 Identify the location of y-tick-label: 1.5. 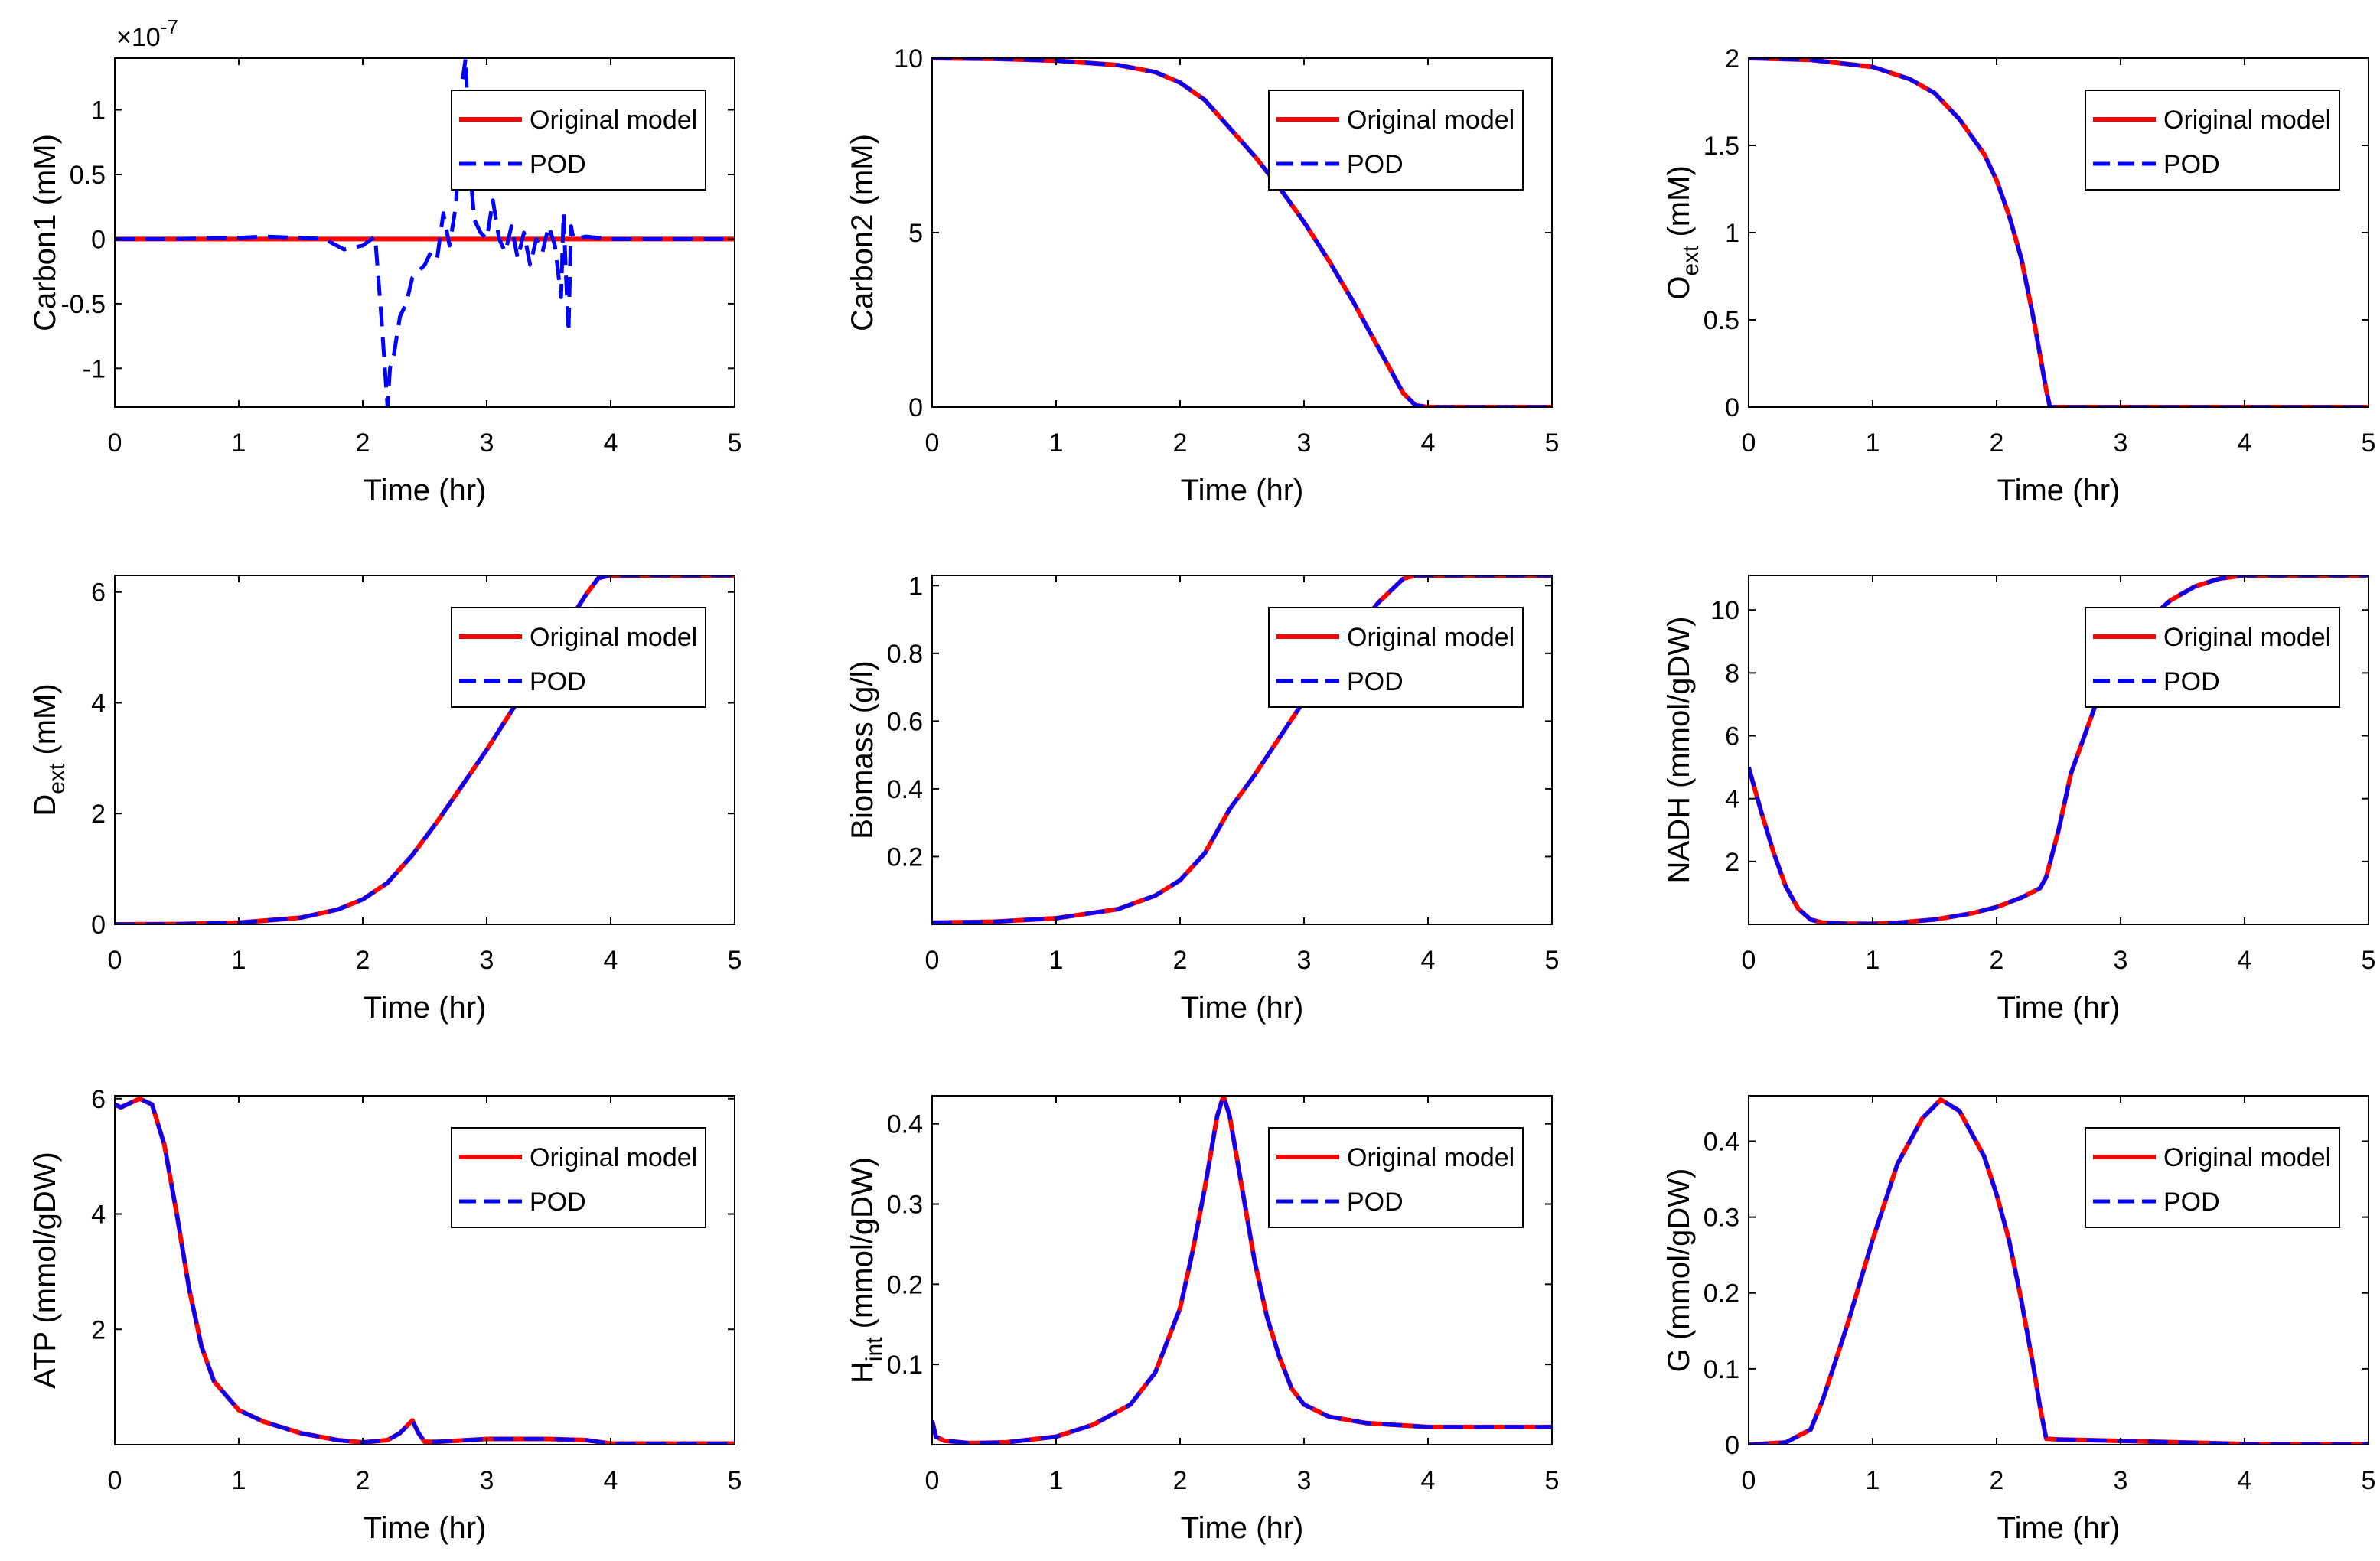
(1721, 146).